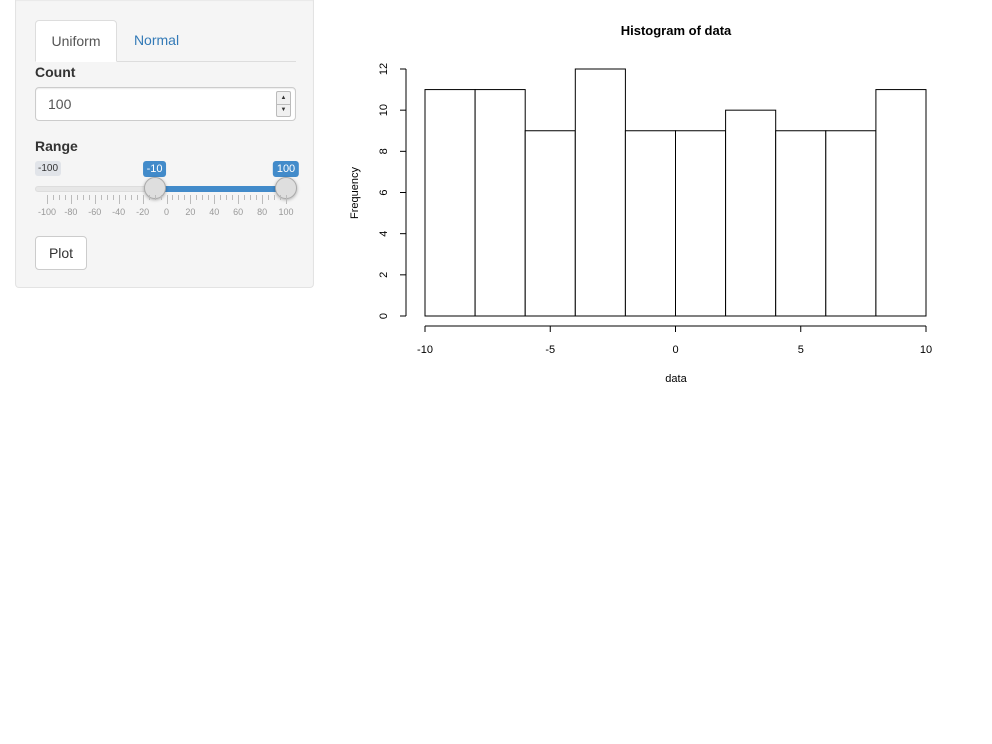 This screenshot has height=744, width=992. What do you see at coordinates (384, 275) in the screenshot?
I see `y-tick-label: 2` at bounding box center [384, 275].